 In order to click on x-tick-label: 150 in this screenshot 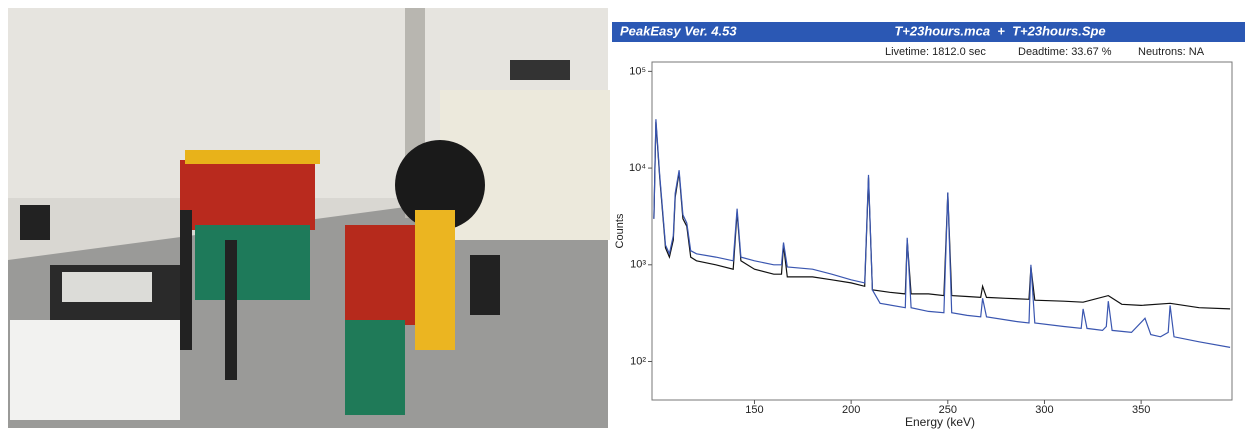, I will do `click(754, 410)`.